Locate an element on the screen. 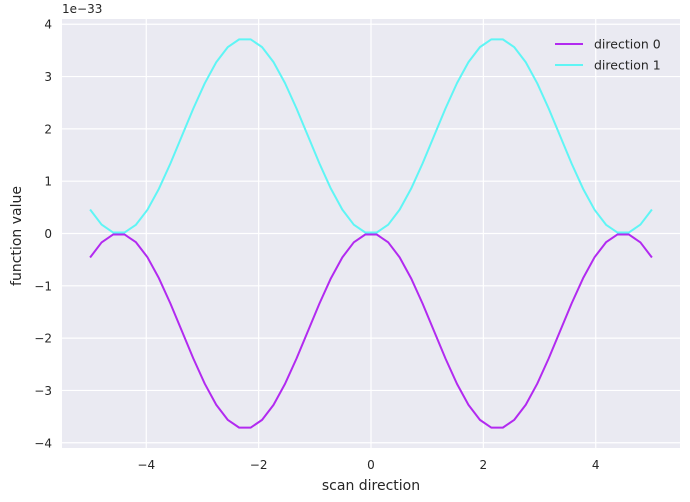 The image size is (690, 502). y-tick-label: −3 is located at coordinates (43, 391).